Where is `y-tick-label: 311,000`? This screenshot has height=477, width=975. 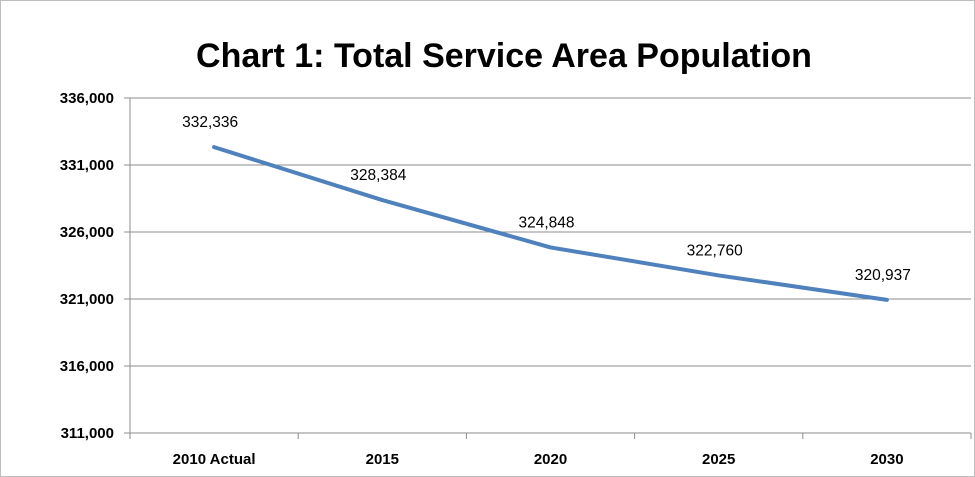 y-tick-label: 311,000 is located at coordinates (87, 433).